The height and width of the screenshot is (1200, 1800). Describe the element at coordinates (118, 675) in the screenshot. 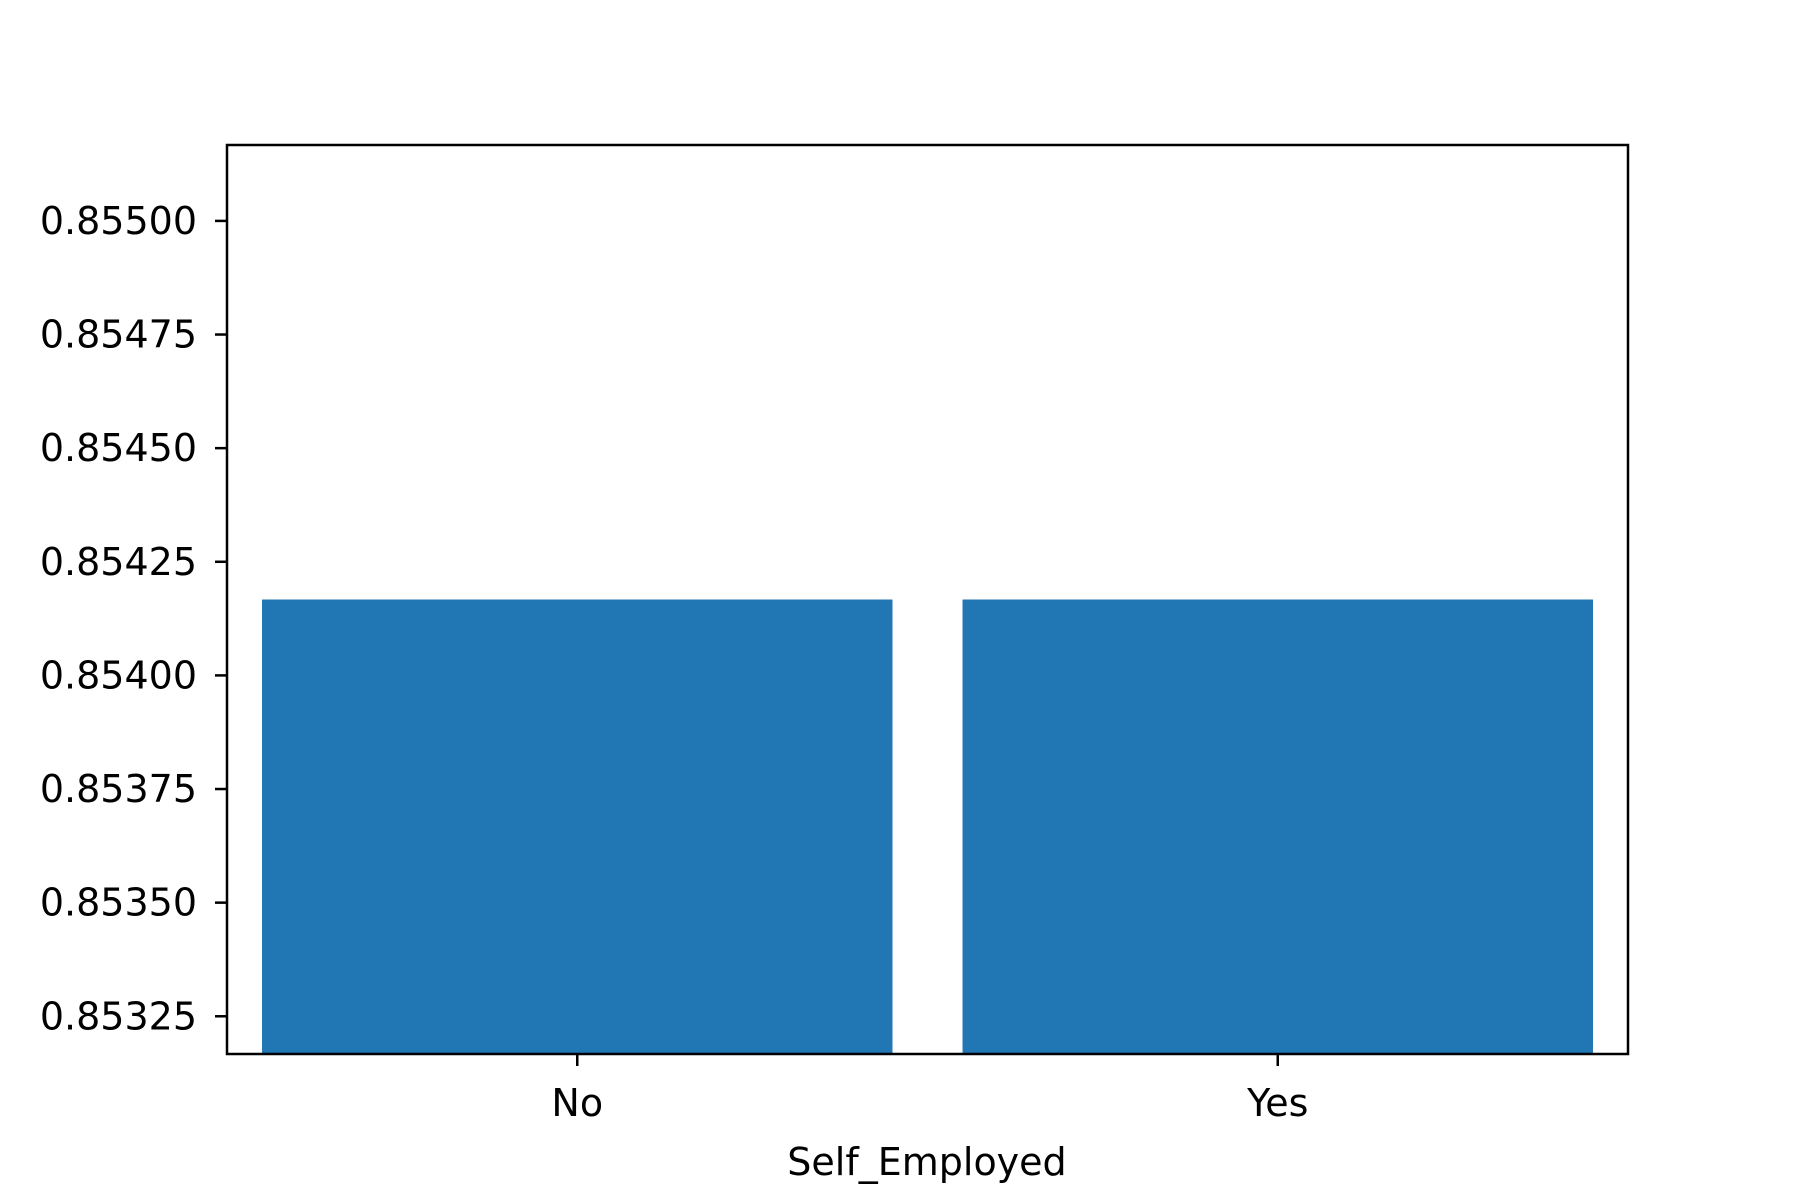

I see `y-tick-label: 0.85400` at that location.